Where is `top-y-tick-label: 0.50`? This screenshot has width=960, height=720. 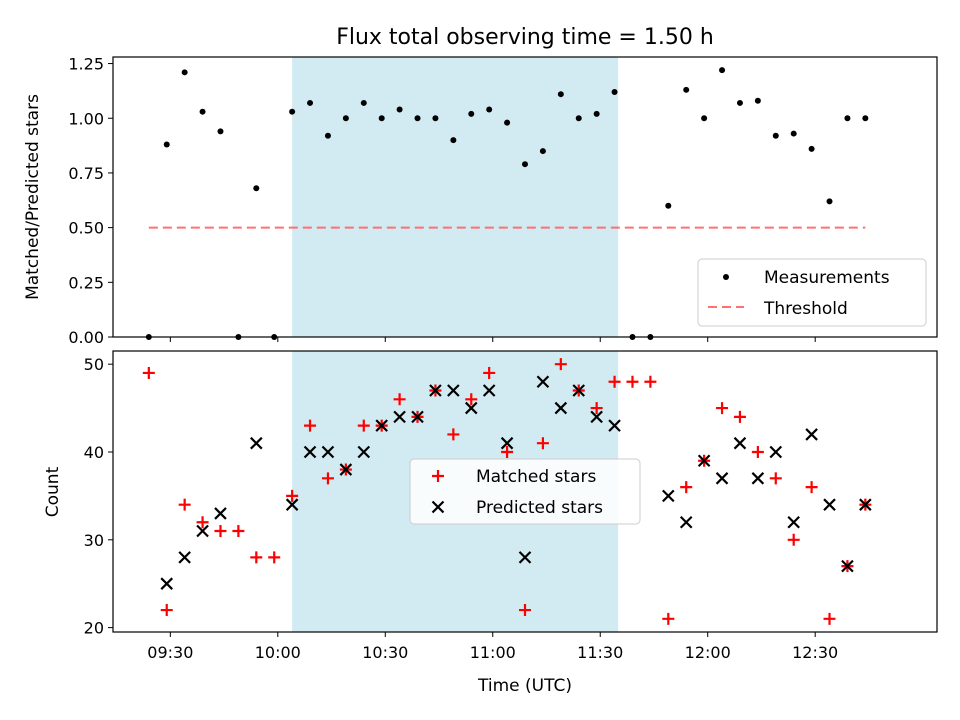 top-y-tick-label: 0.50 is located at coordinates (86, 228).